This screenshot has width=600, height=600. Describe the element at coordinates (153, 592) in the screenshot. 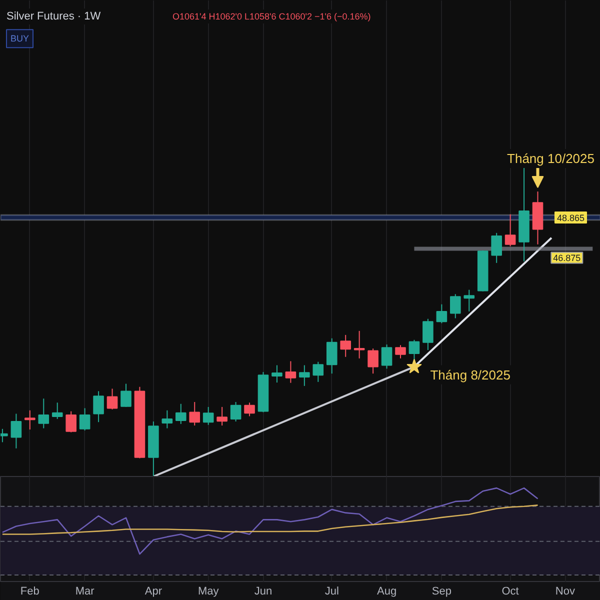

I see `x-tick-label: Apr` at that location.